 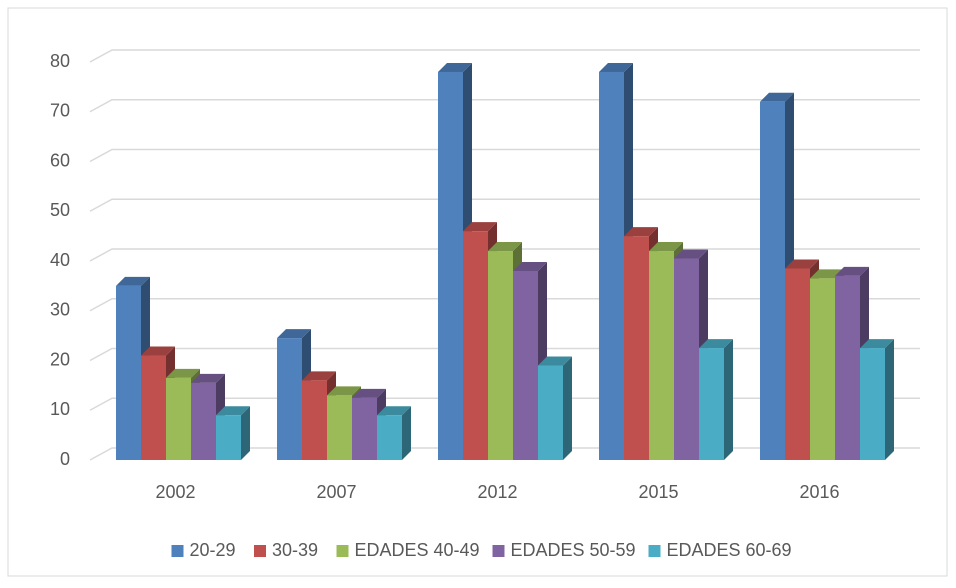 What do you see at coordinates (60, 210) in the screenshot?
I see `y-tick-label: 50` at bounding box center [60, 210].